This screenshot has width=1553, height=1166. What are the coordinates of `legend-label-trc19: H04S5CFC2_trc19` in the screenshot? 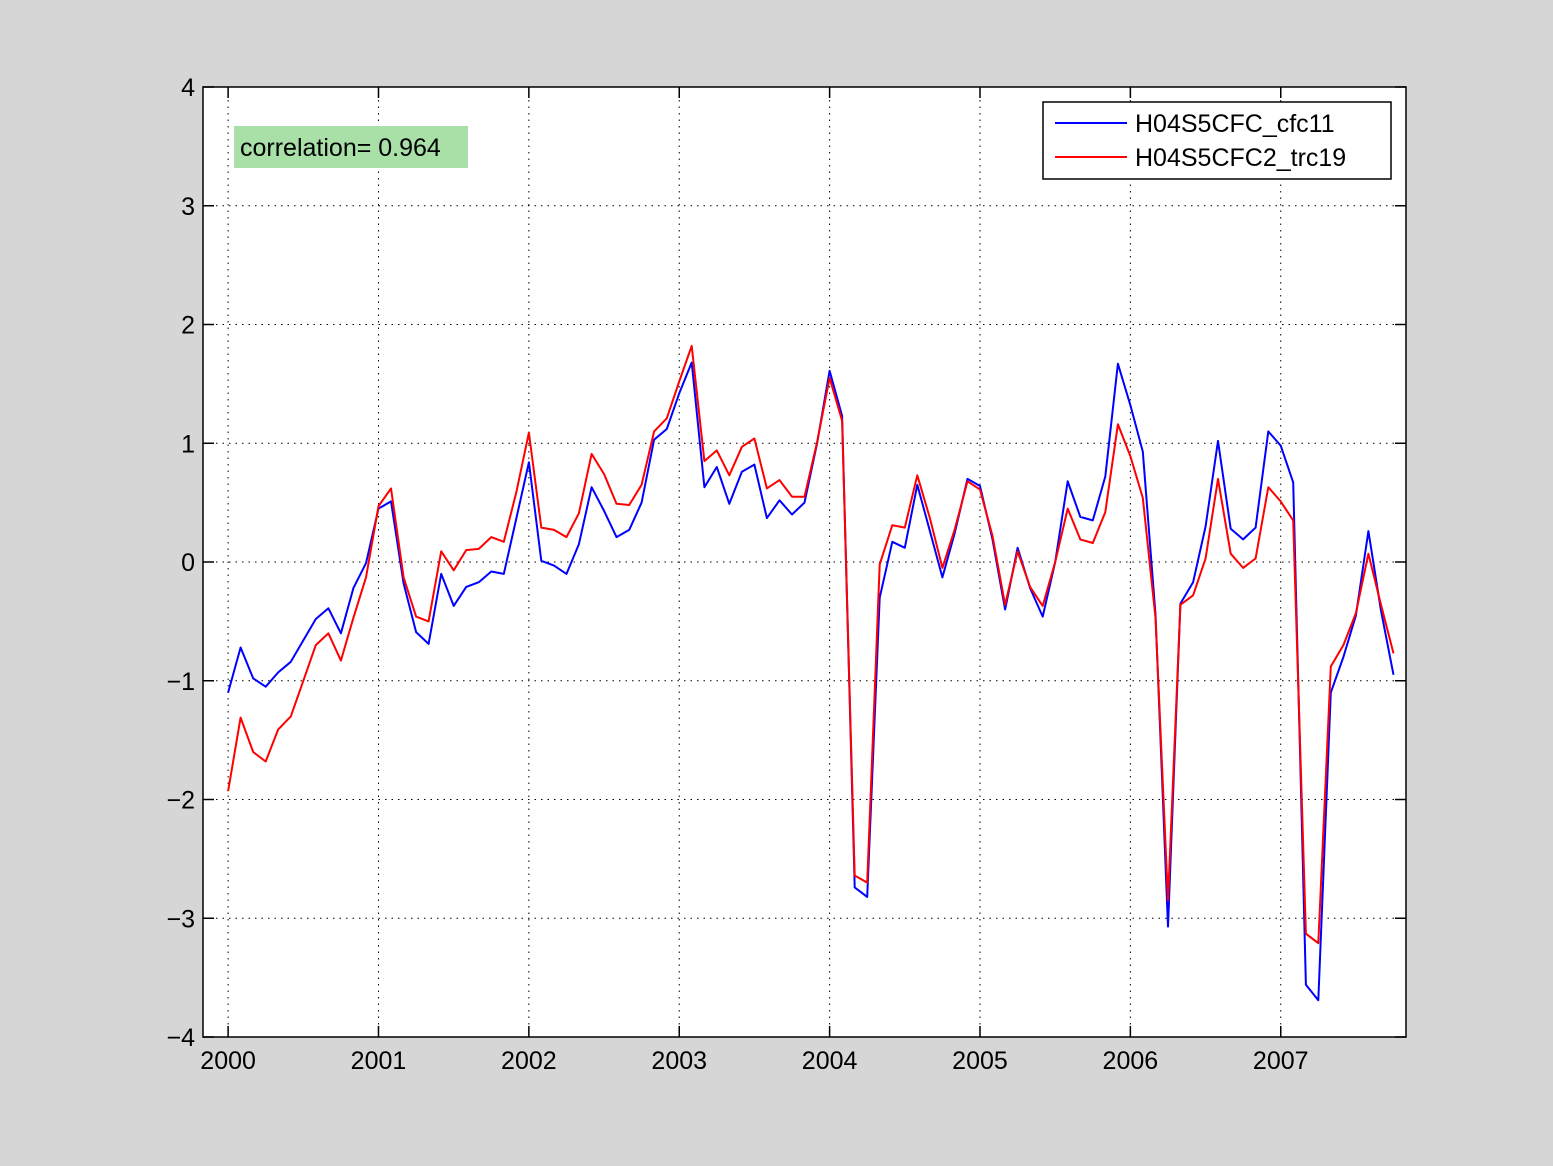 It's located at (1240, 158).